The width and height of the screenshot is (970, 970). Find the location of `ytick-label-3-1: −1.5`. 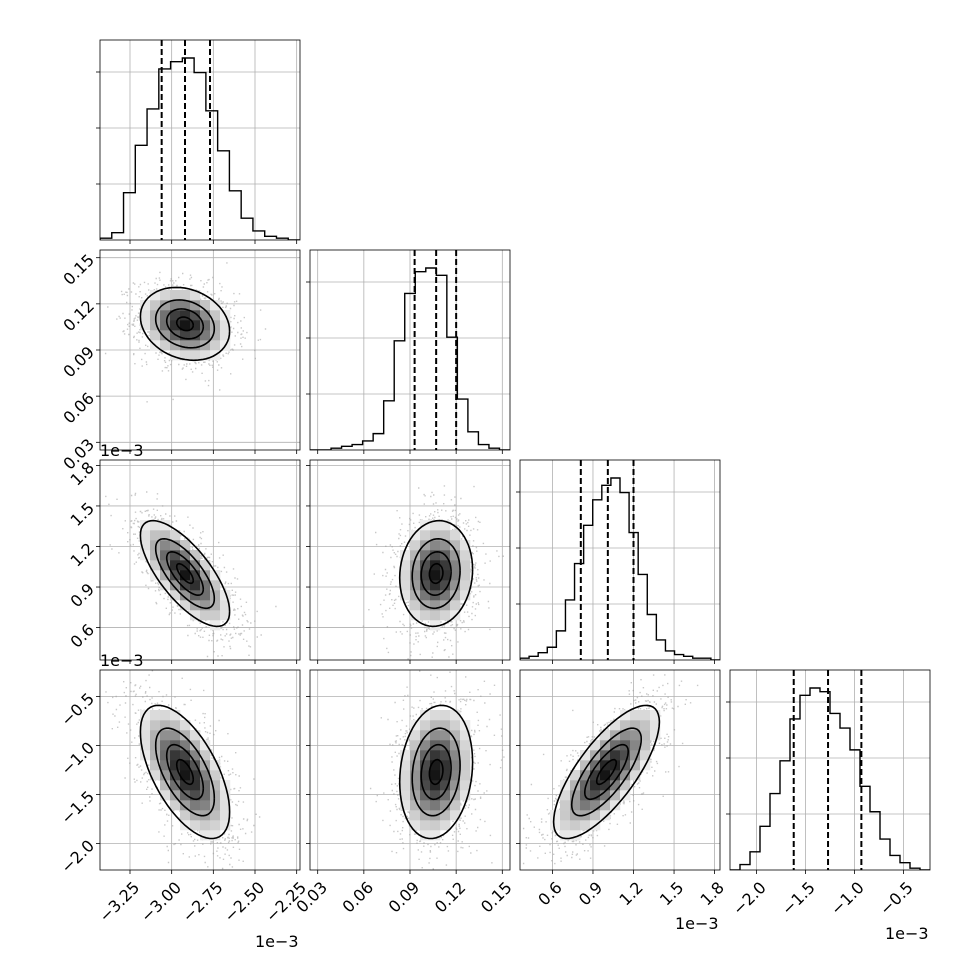

ytick-label-3-1: −1.5 is located at coordinates (77, 807).